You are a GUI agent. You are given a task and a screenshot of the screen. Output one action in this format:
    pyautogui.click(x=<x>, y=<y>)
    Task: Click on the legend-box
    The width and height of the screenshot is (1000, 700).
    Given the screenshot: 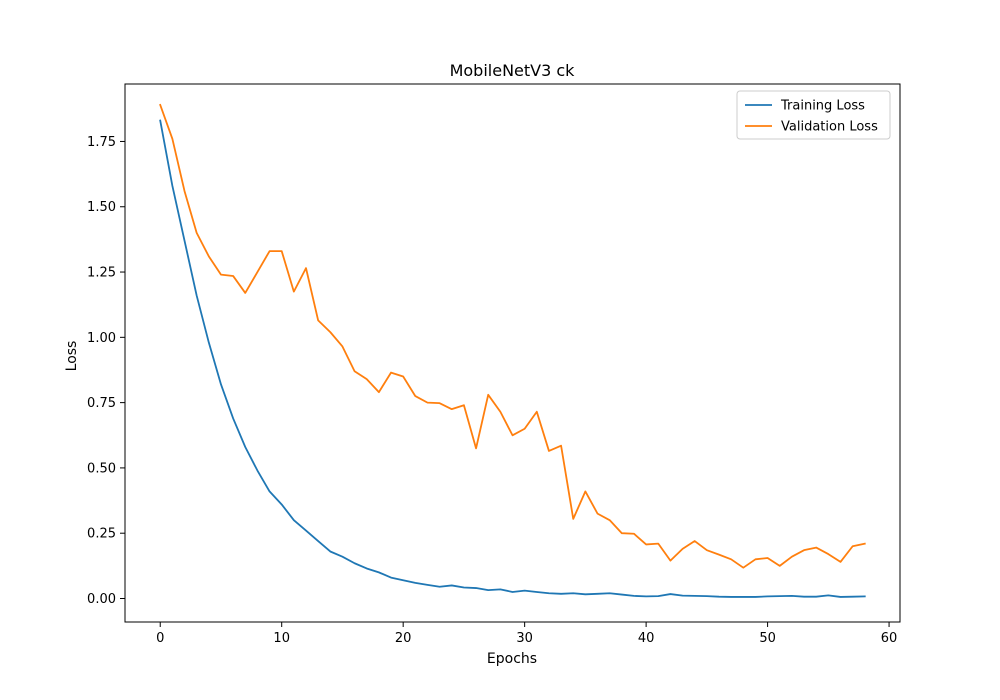 What is the action you would take?
    pyautogui.click(x=813, y=115)
    